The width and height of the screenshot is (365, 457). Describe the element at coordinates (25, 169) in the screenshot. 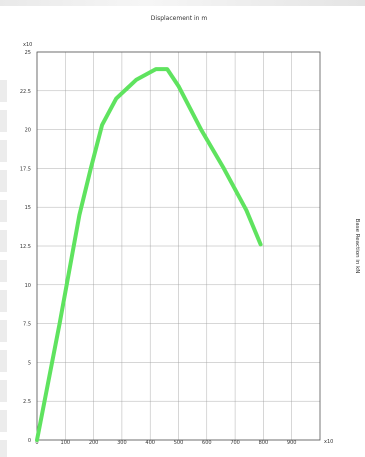

I see `y-tick-label: 17.5` at that location.